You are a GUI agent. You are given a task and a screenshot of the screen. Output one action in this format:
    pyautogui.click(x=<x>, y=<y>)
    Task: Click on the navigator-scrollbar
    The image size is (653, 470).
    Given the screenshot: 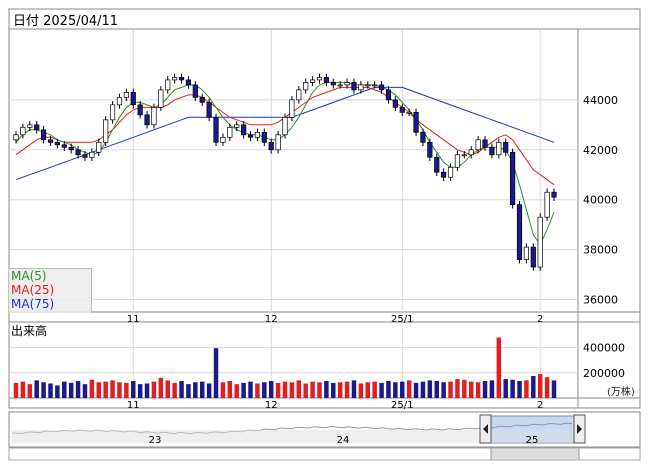 What is the action you would take?
    pyautogui.click(x=535, y=454)
    